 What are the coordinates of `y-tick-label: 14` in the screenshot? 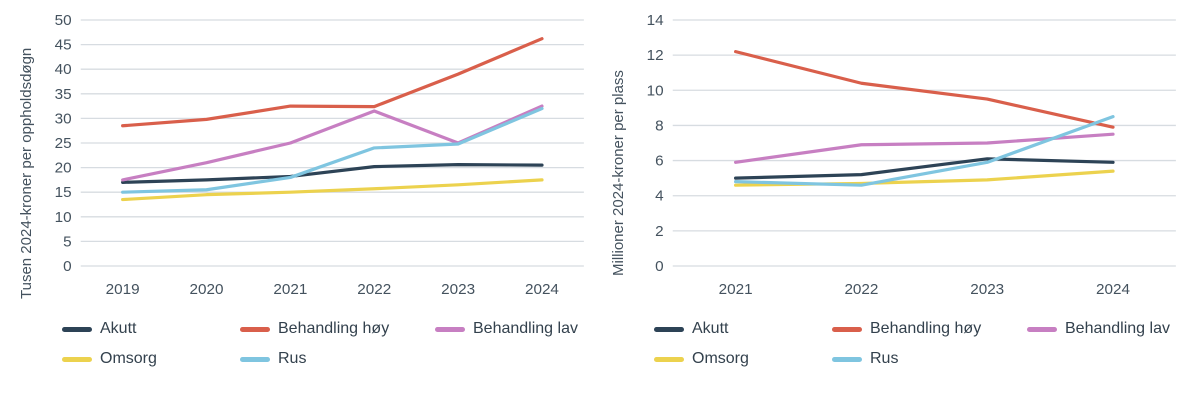 It's located at (655, 20).